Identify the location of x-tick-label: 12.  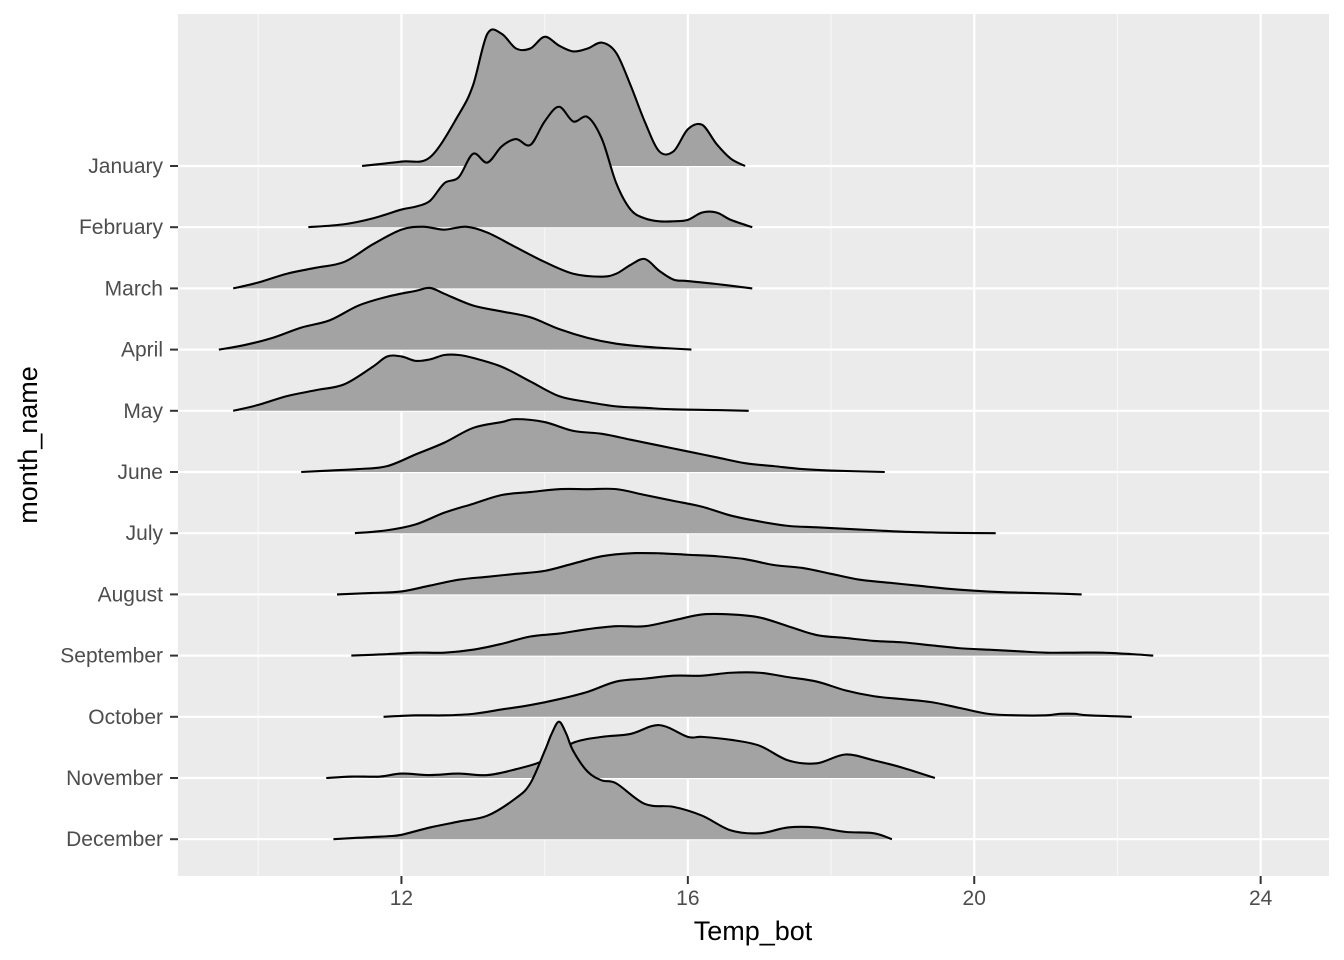
(401, 898).